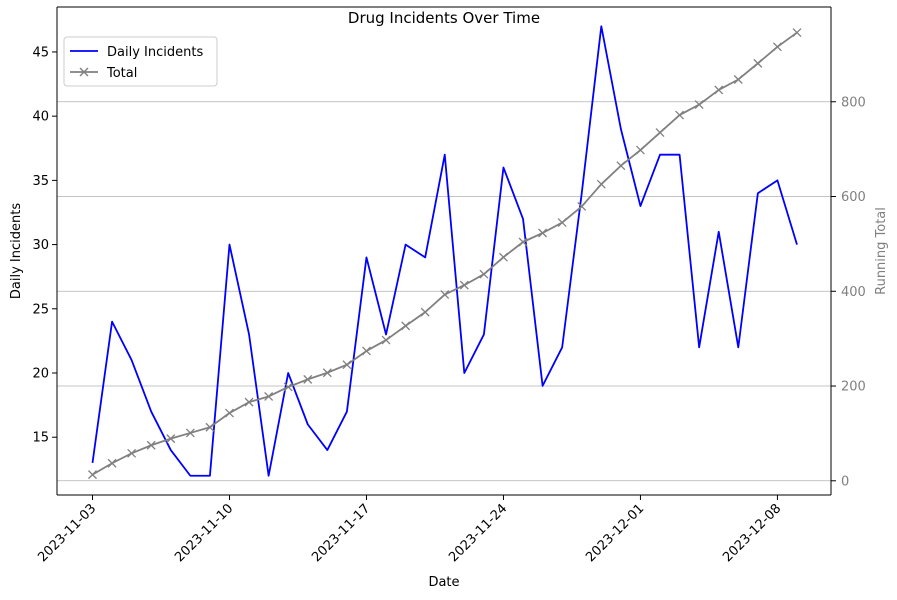 The width and height of the screenshot is (897, 600). I want to click on y2-tick-label: 600, so click(853, 197).